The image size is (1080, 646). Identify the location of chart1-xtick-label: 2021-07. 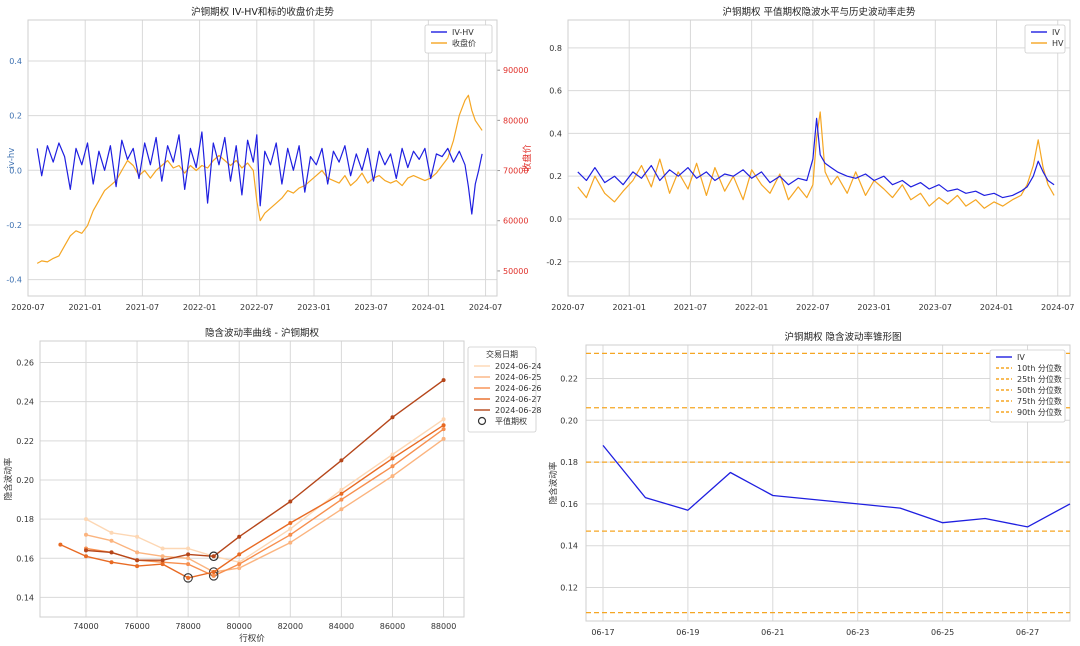
(142, 307).